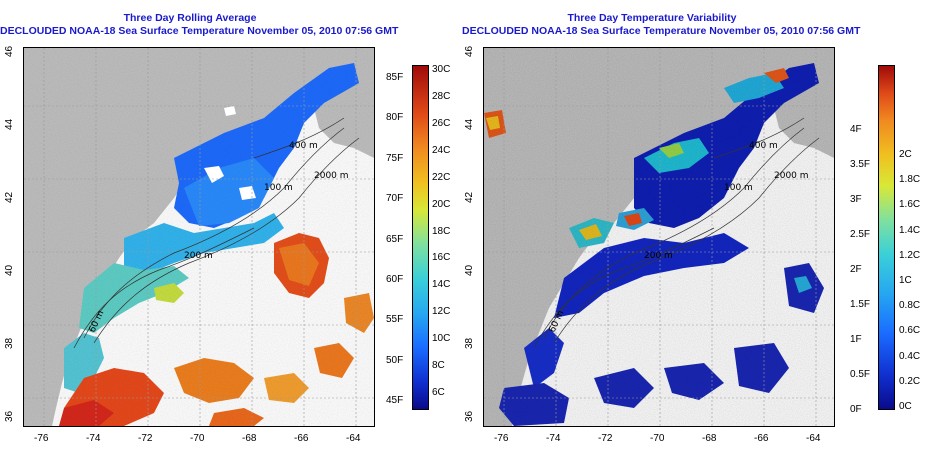 Image resolution: width=950 pixels, height=475 pixels. Describe the element at coordinates (441, 123) in the screenshot. I see `colorbar-celsius-label: 26C` at that location.